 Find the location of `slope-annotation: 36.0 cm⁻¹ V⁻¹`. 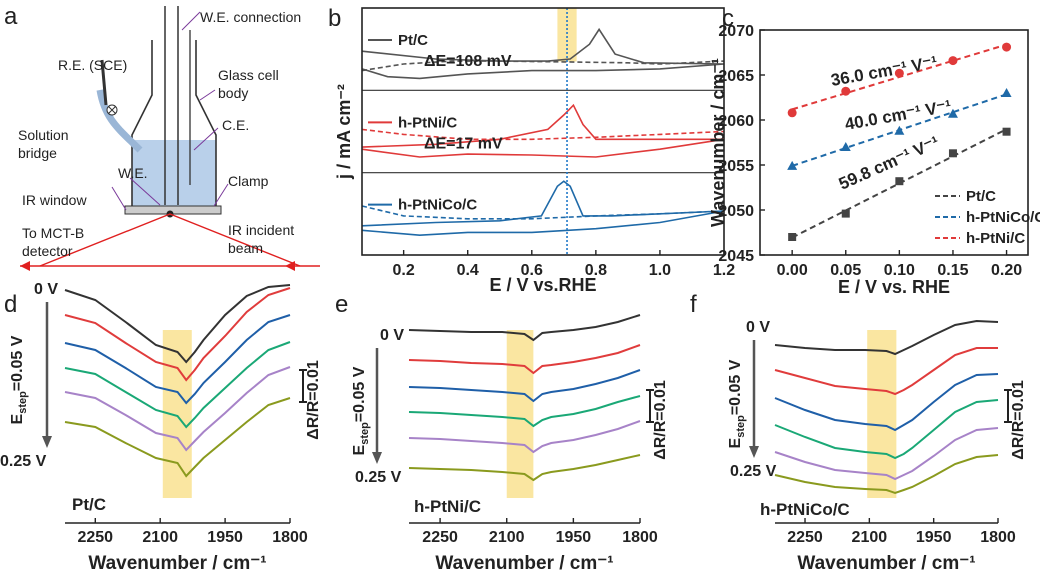

slope-annotation: 36.0 cm⁻¹ V⁻¹ is located at coordinates (884, 70).